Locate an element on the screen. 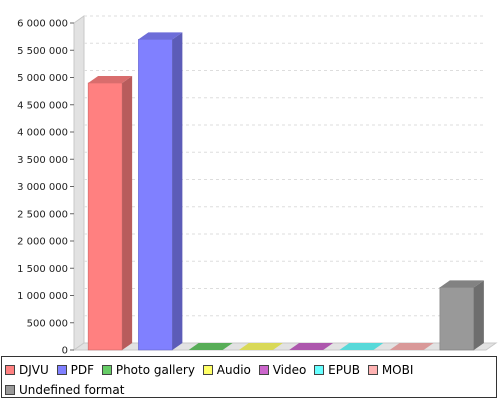  legend-label-epub: EPUB is located at coordinates (344, 370).